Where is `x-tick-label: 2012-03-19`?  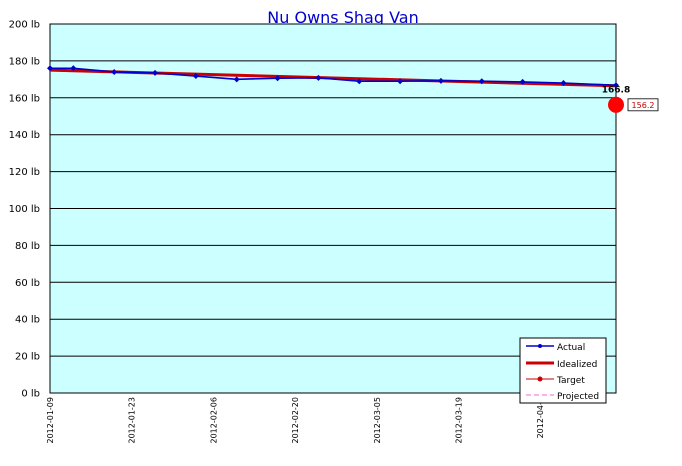
x-tick-label: 2012-03-19 is located at coordinates (458, 420).